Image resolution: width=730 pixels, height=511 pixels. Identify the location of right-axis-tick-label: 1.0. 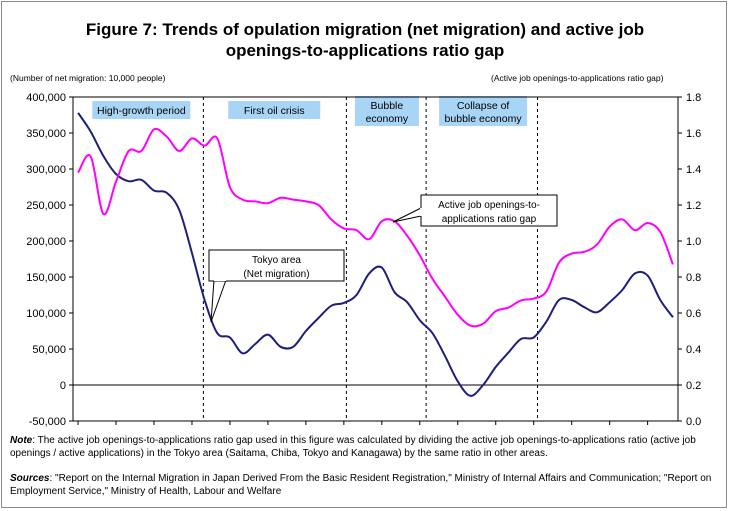
(693, 242).